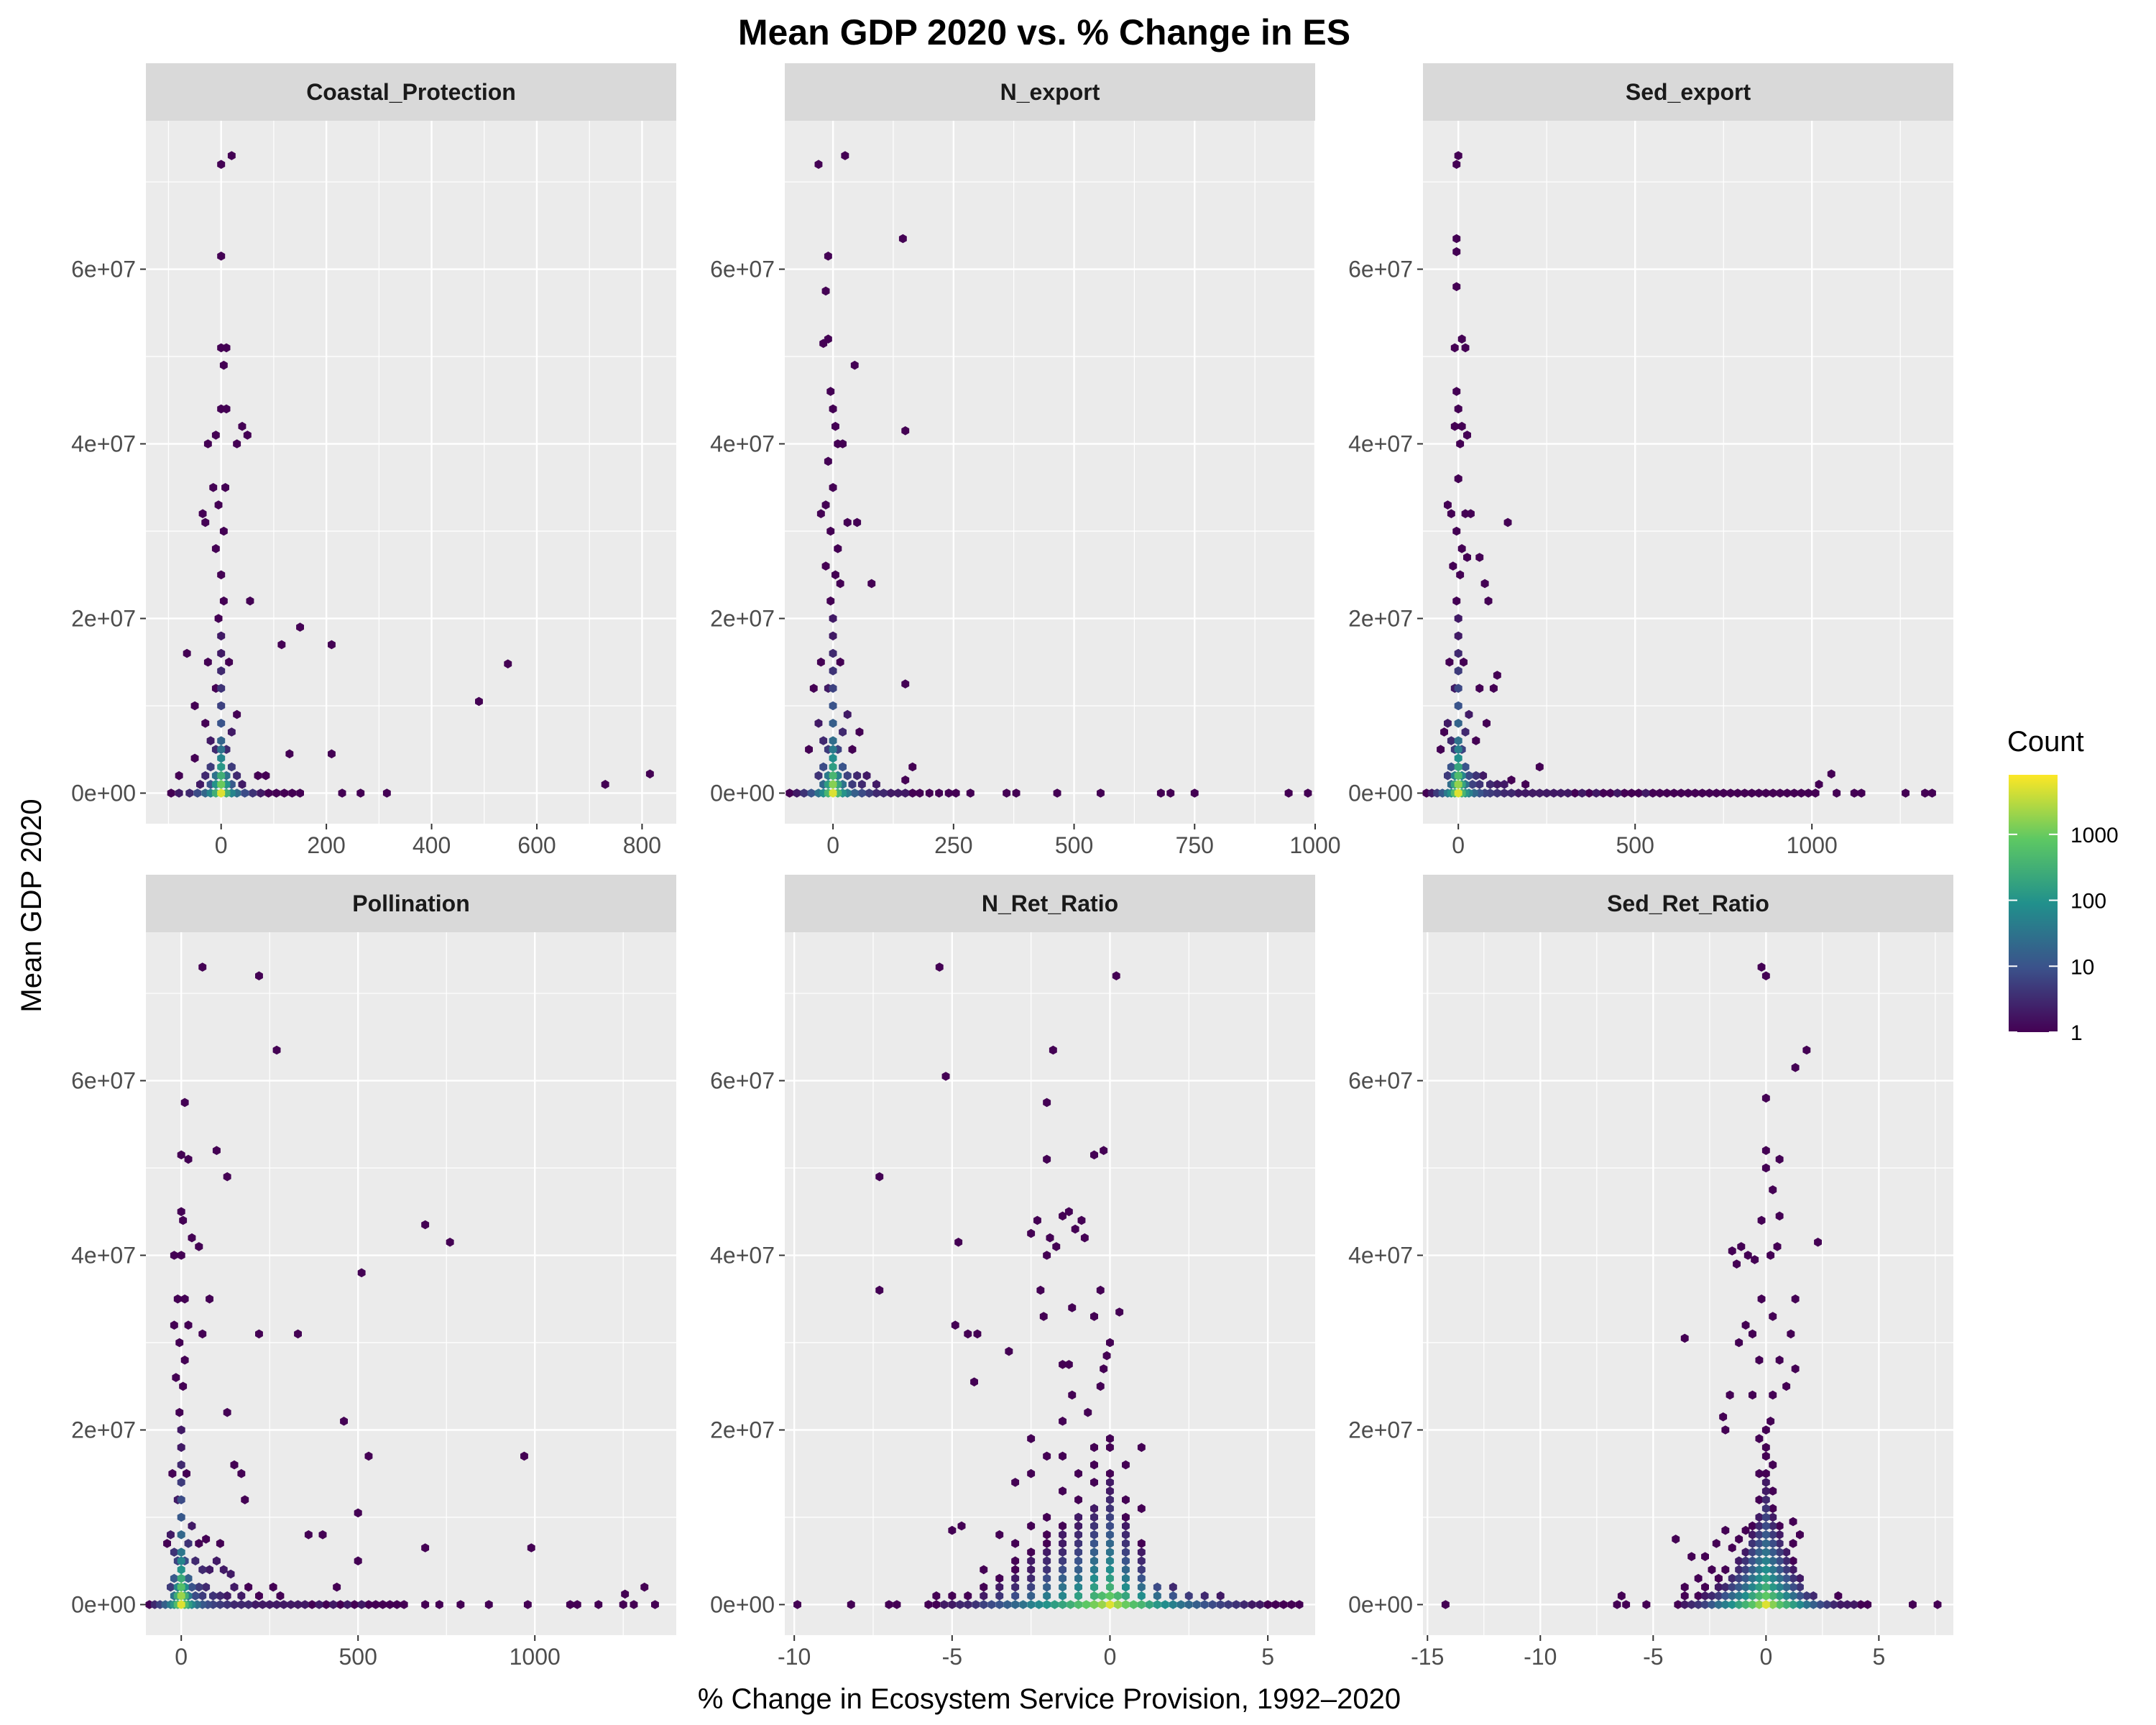  What do you see at coordinates (1653, 1657) in the screenshot?
I see `x-tick-label: -5` at bounding box center [1653, 1657].